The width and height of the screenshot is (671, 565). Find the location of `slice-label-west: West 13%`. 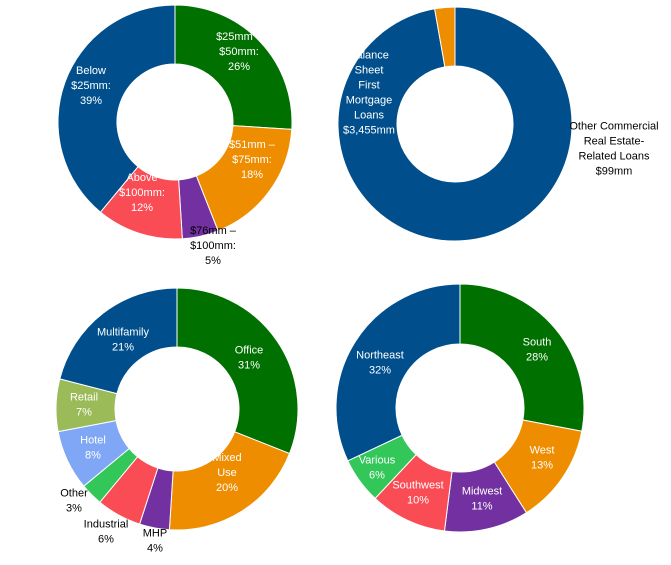

slice-label-west: West 13% is located at coordinates (542, 458).